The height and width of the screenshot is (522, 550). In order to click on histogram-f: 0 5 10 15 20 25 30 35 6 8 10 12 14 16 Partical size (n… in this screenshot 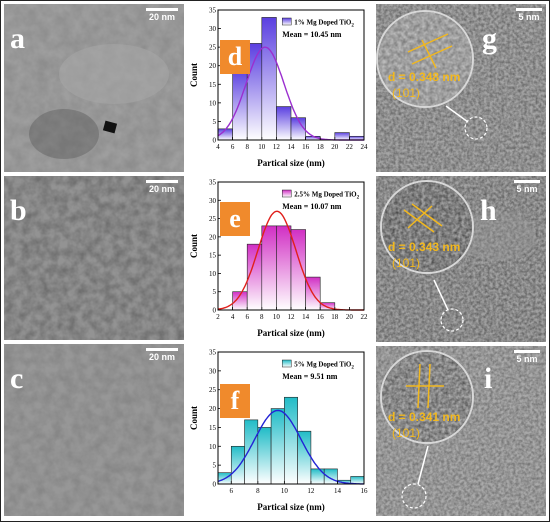, I will do `click(280, 431)`.